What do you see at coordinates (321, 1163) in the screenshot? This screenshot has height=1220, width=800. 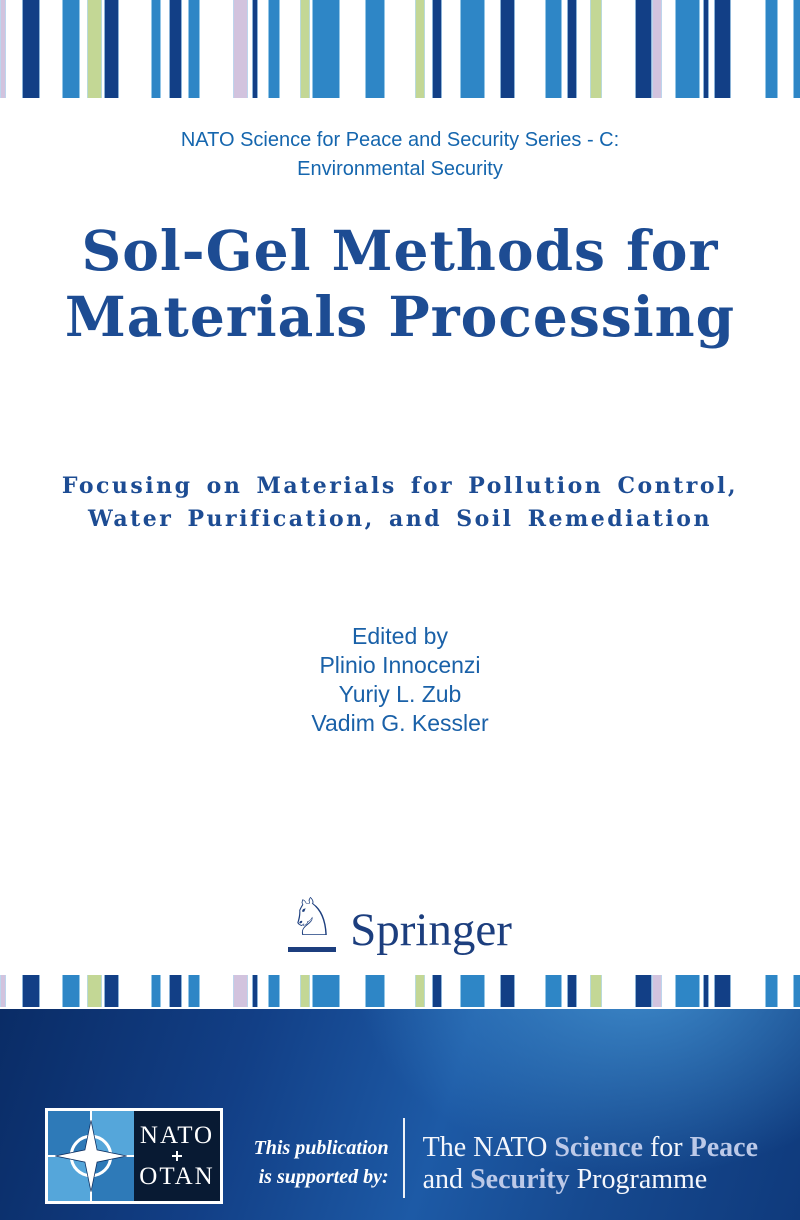 I see `supported-by-text: This publication is supported by:` at bounding box center [321, 1163].